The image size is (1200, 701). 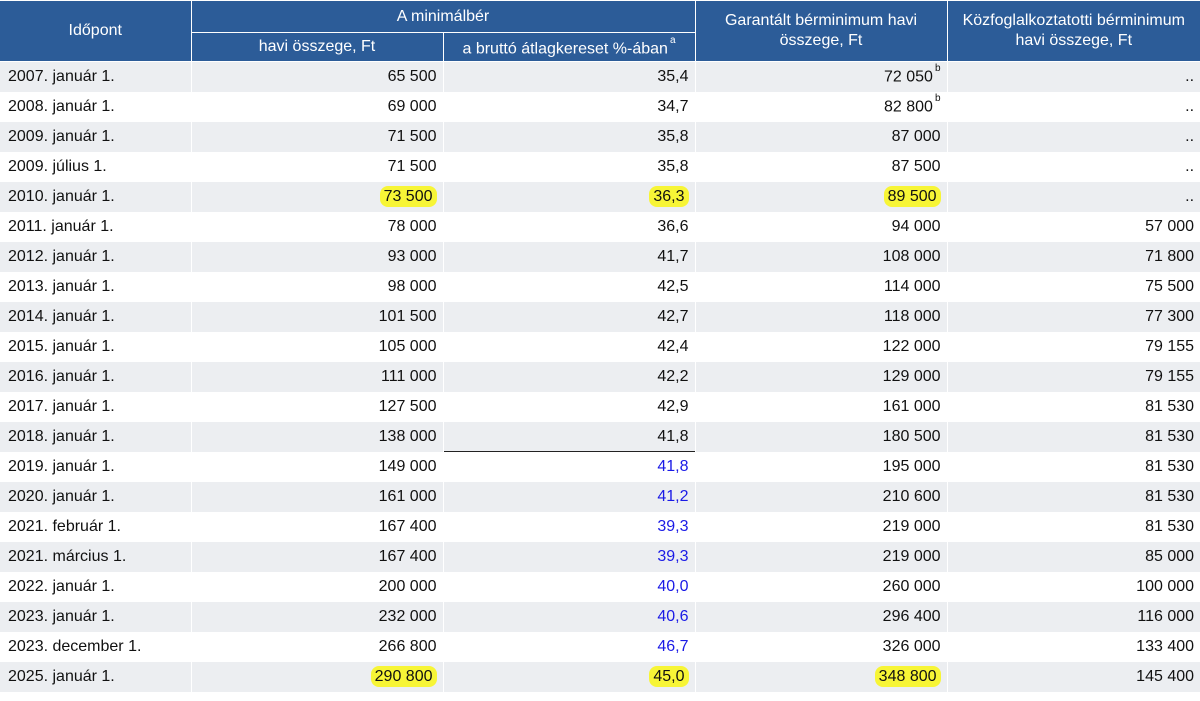 I want to click on cell-minwage-value: 266 800, so click(x=407, y=646).